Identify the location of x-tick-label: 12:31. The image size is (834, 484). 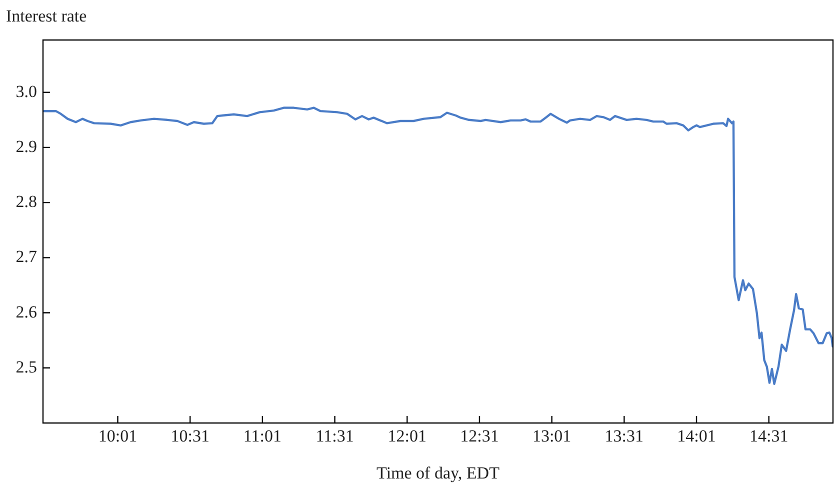
(479, 436).